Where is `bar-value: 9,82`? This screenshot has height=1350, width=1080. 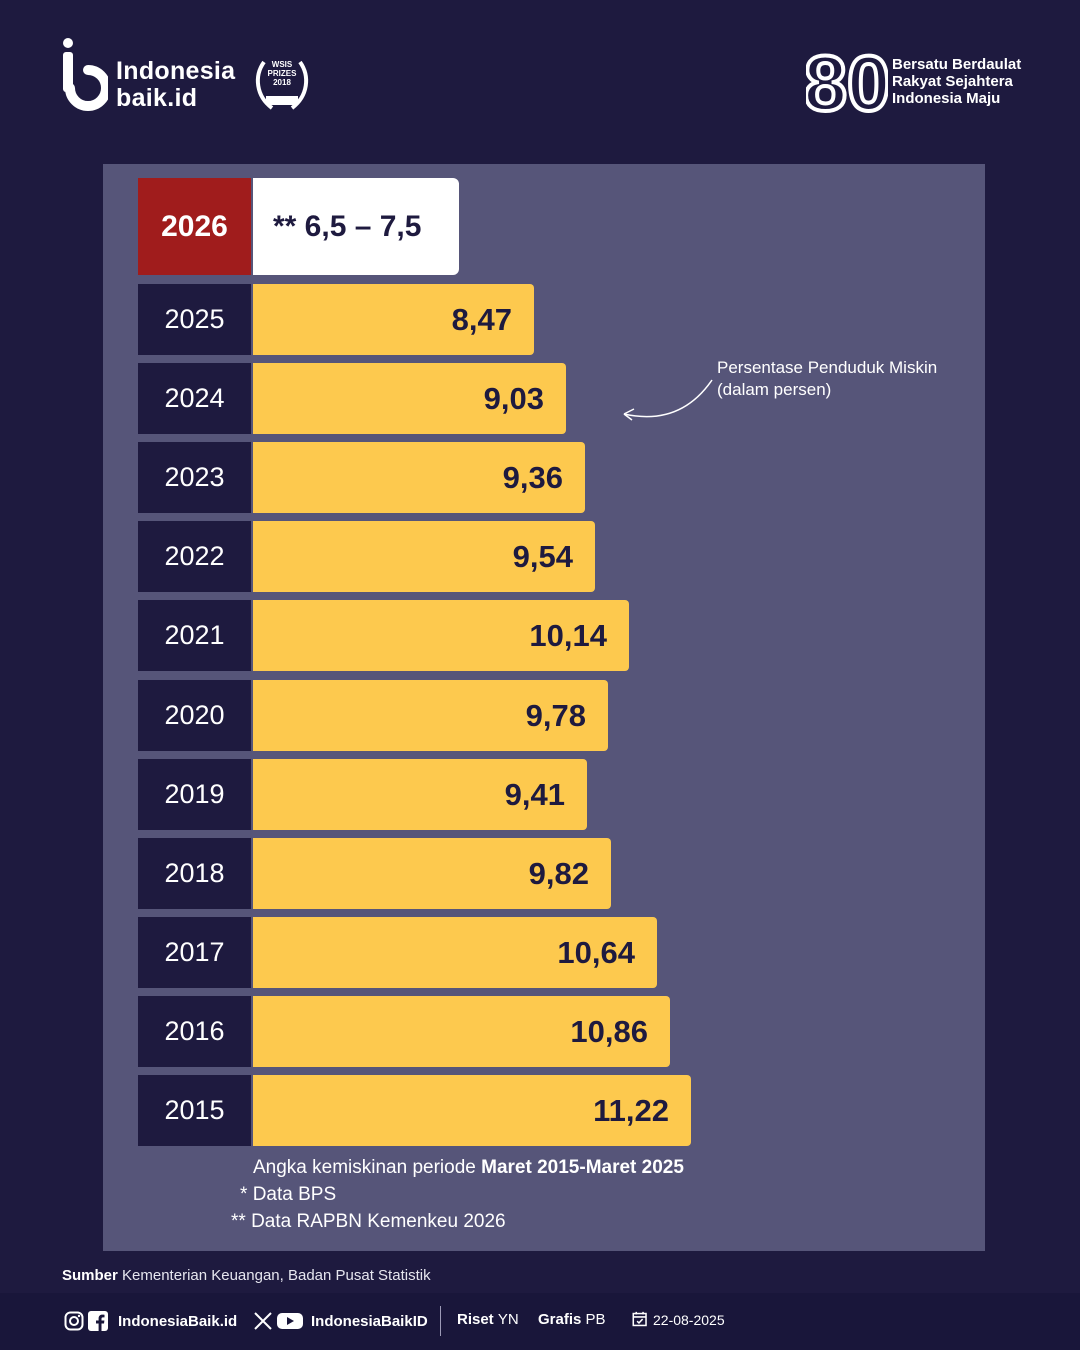
bar-value: 9,82 is located at coordinates (432, 873).